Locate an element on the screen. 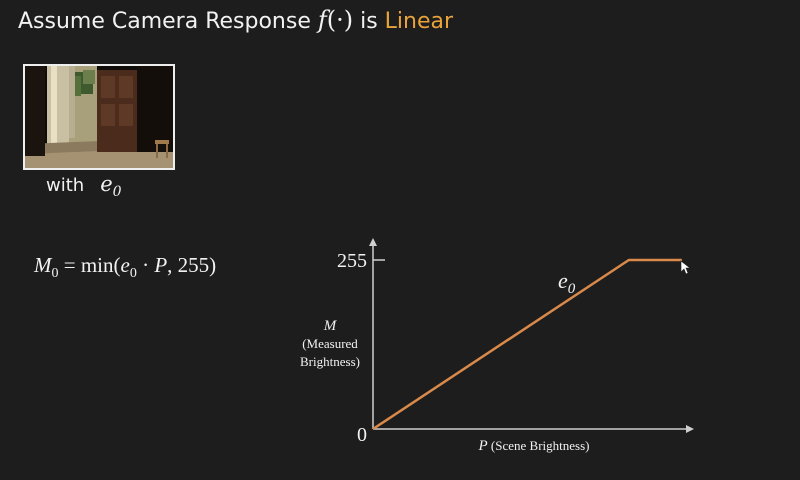  formula-rest: , 255) is located at coordinates (192, 265).